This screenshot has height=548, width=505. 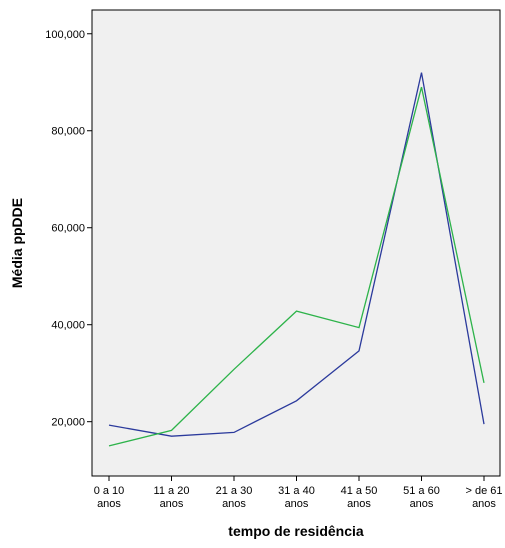 I want to click on y-tick-label: 40,000, so click(x=68, y=326).